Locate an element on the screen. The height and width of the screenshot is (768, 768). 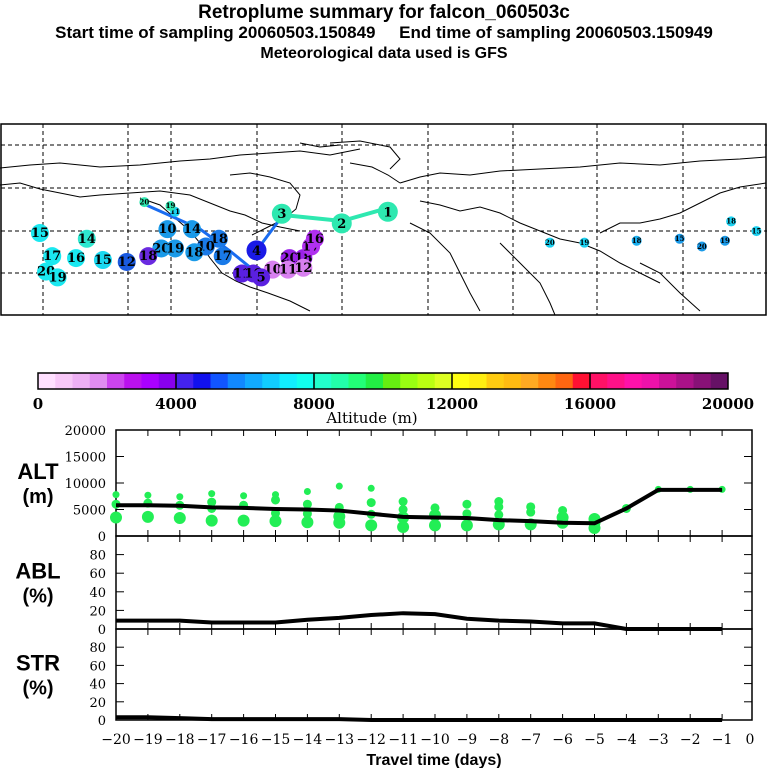
colorbar-tick-label: 0 is located at coordinates (38, 404).